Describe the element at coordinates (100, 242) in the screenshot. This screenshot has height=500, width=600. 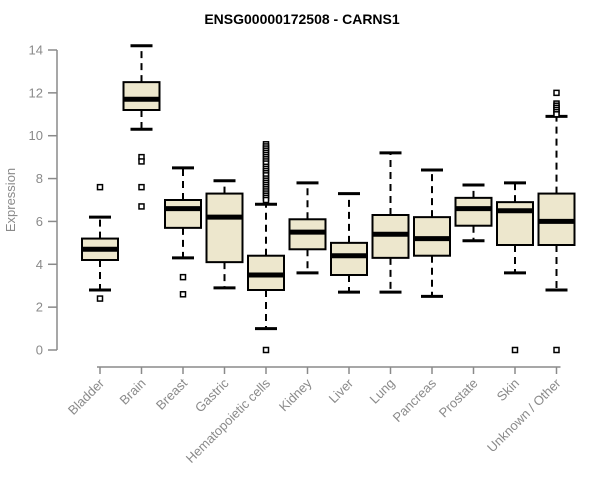
I see `box-group-bladder` at that location.